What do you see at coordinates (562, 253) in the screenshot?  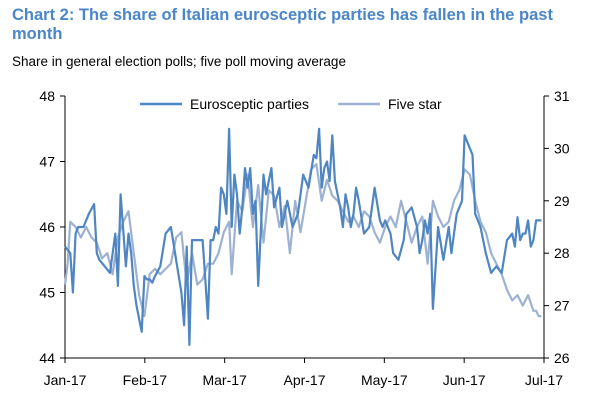 I see `right-y-tick-label: 28` at bounding box center [562, 253].